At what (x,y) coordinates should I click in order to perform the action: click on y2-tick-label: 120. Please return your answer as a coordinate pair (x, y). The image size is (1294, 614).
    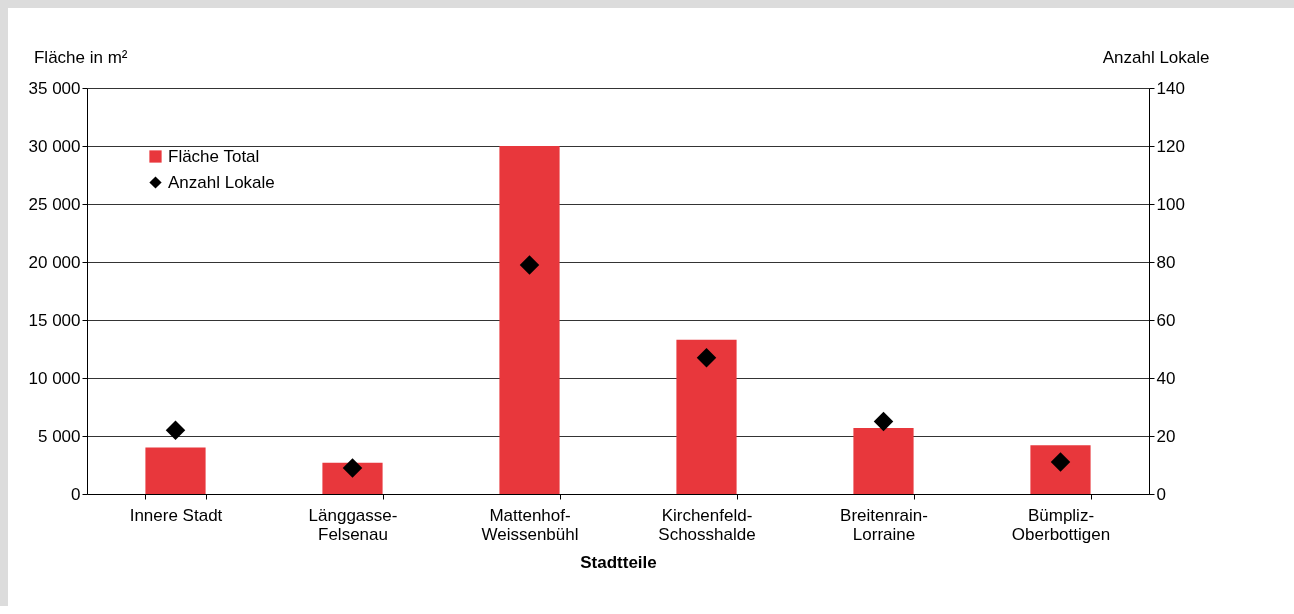
    Looking at the image, I should click on (1170, 146).